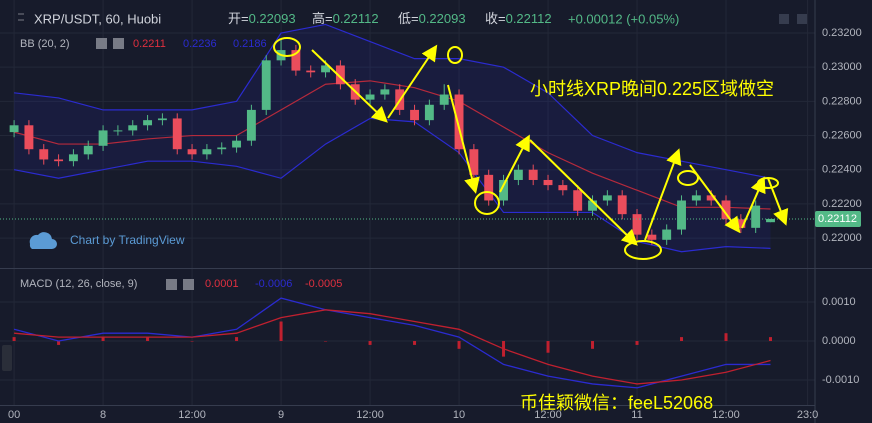  Describe the element at coordinates (842, 101) in the screenshot. I see `y-tick-label: 0.22800` at that location.